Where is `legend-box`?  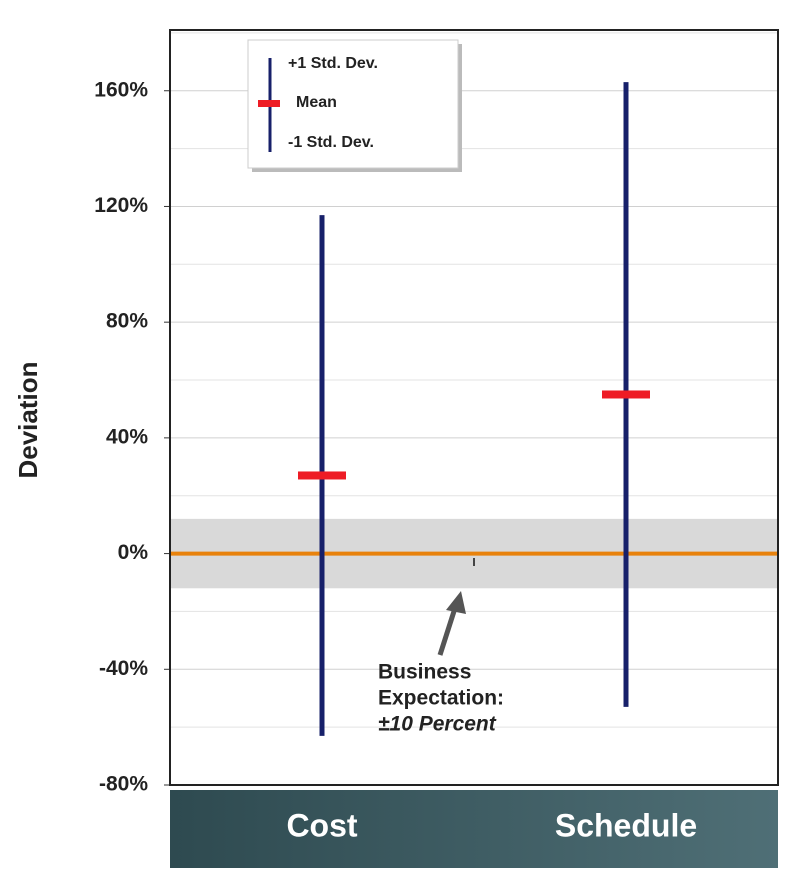
legend-box is located at coordinates (353, 104).